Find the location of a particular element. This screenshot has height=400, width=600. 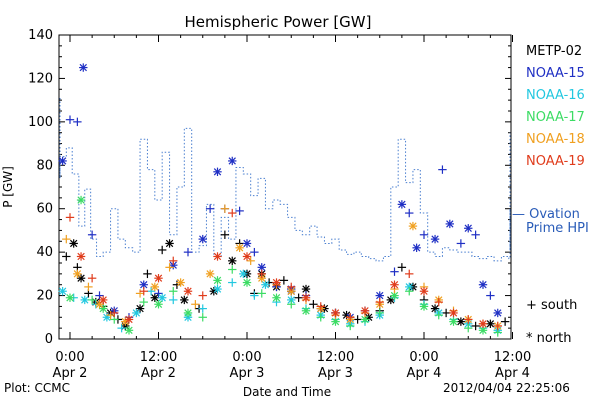

x-tick-date-label: Apr 2 is located at coordinates (70, 373).